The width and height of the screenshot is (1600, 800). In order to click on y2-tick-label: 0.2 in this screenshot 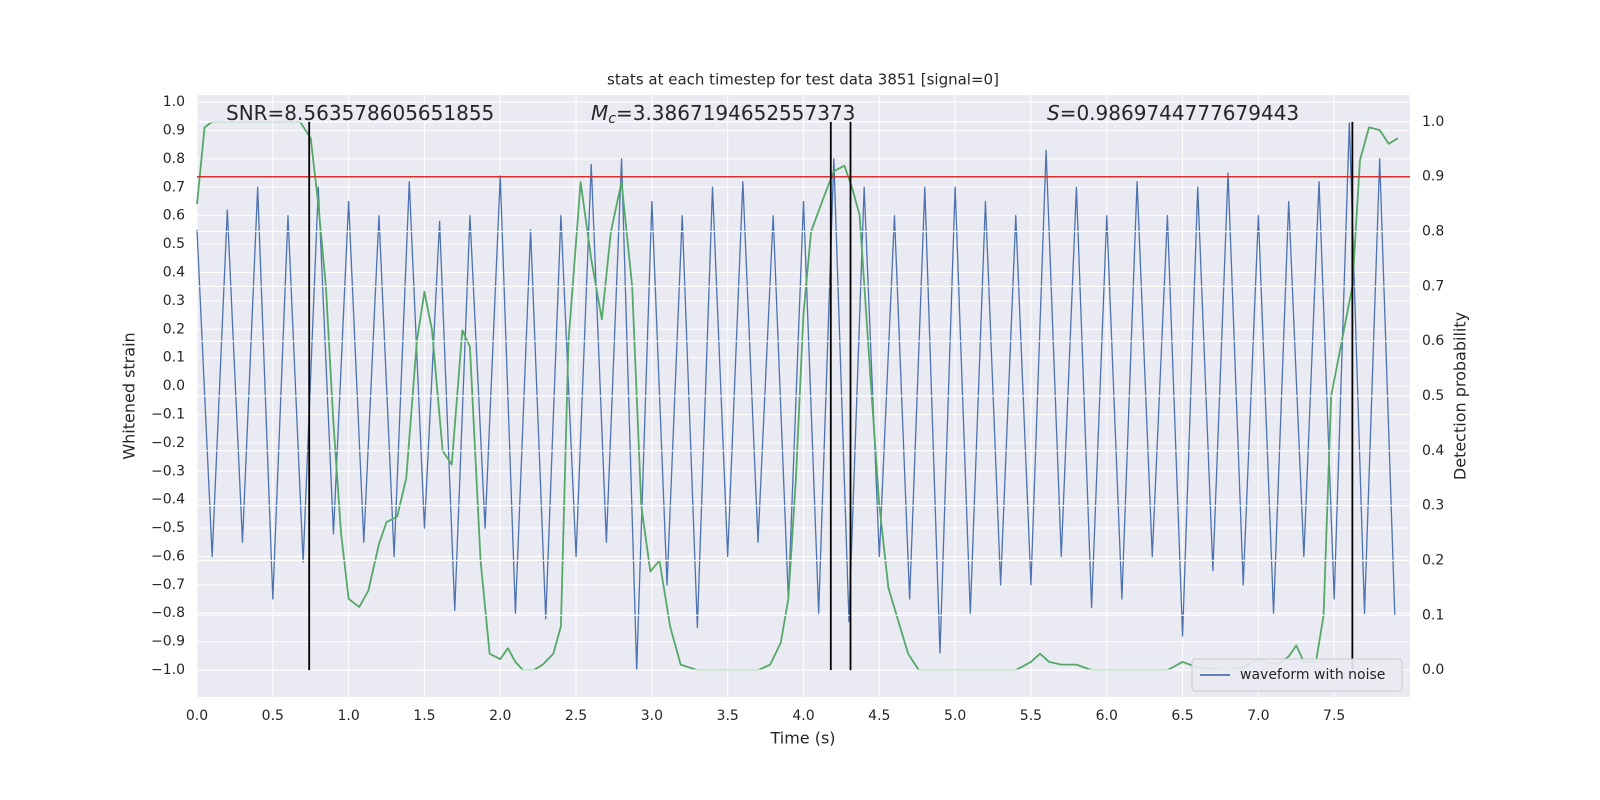, I will do `click(1433, 560)`.